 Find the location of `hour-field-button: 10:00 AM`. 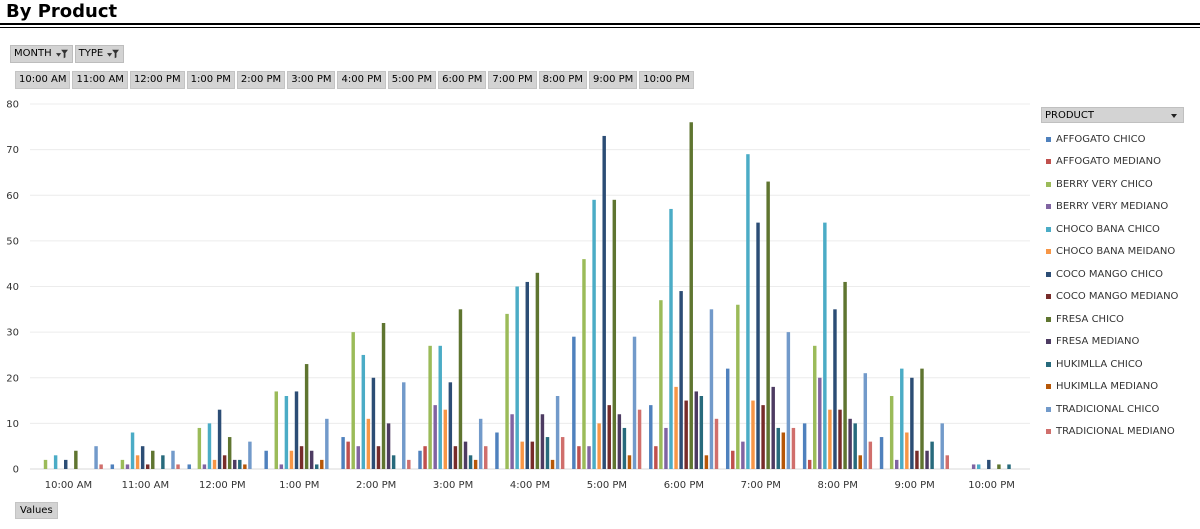

hour-field-button: 10:00 AM is located at coordinates (43, 80).